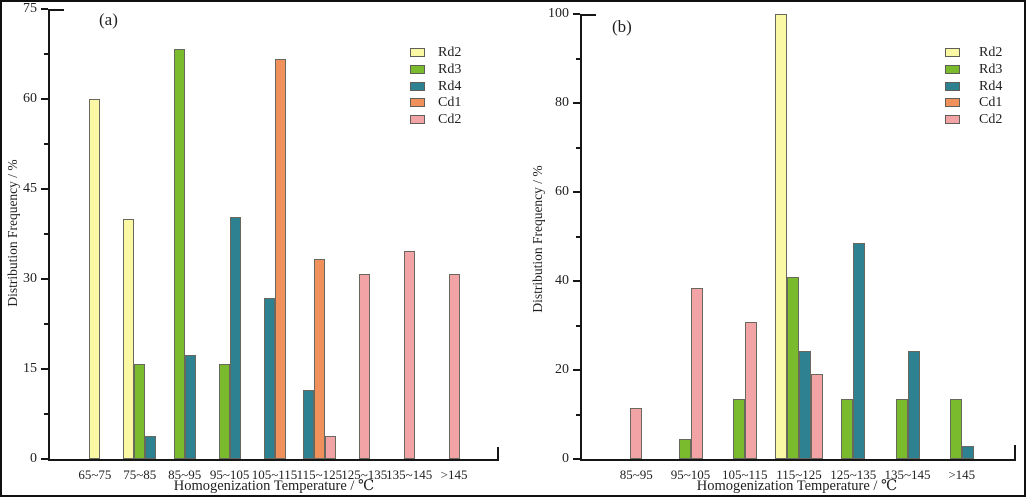 This screenshot has height=497, width=1026. Describe the element at coordinates (696, 373) in the screenshot. I see `bar-Cd2-95~105` at that location.